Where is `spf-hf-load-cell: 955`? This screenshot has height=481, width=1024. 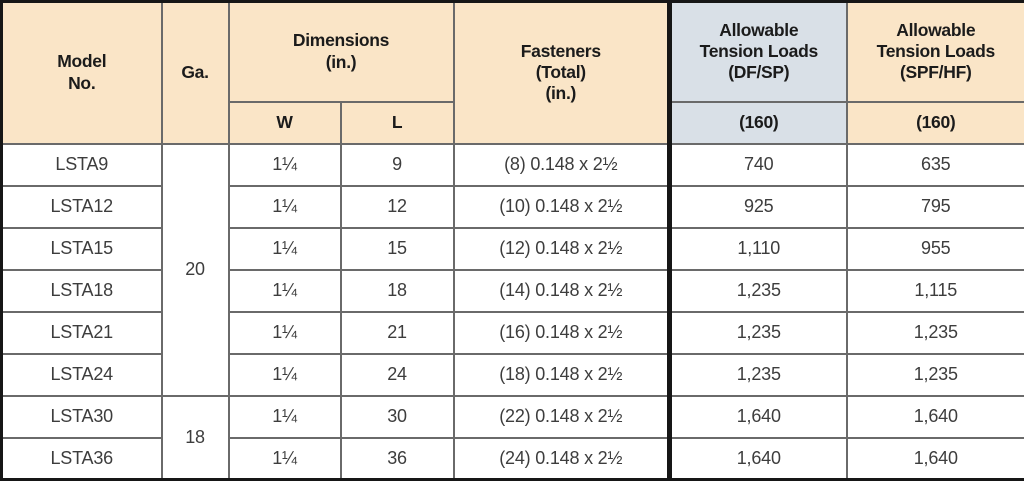
spf-hf-load-cell: 955 is located at coordinates (935, 249).